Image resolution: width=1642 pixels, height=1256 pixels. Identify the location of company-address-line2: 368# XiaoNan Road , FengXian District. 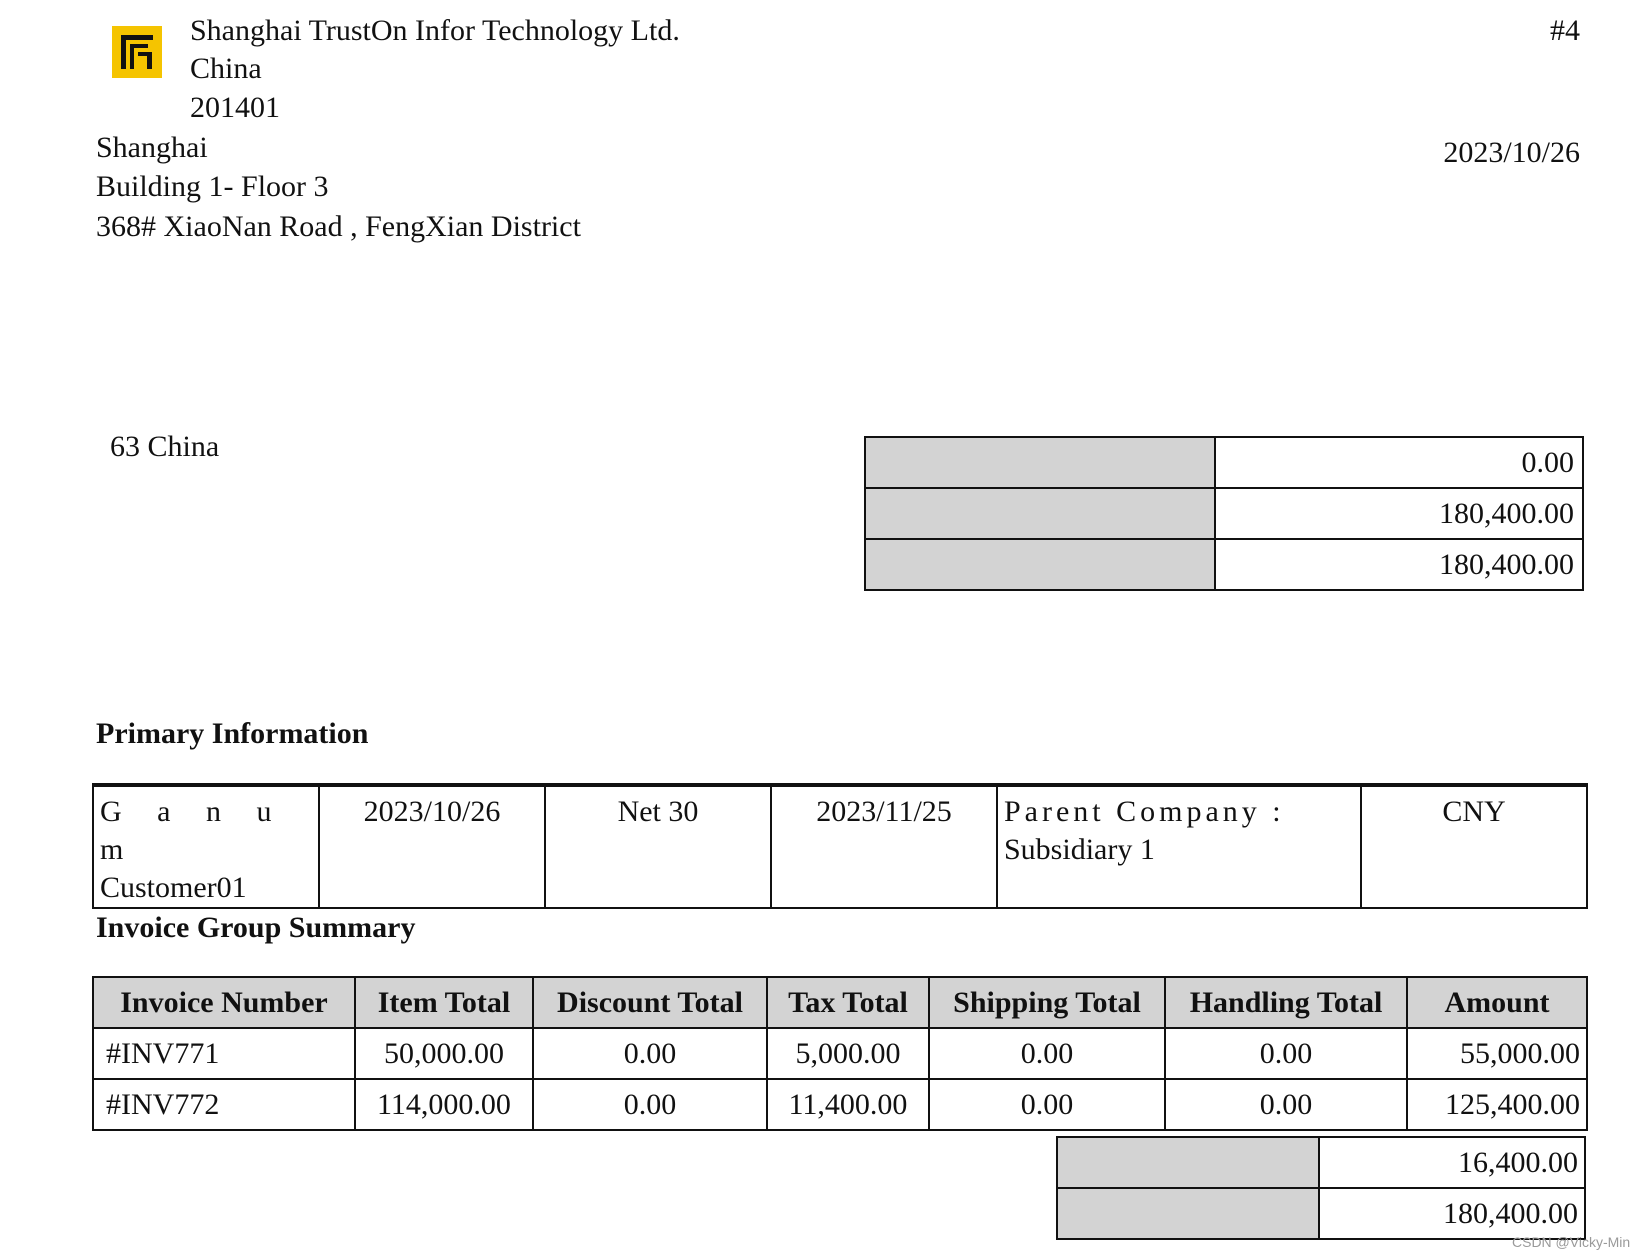
(338, 226).